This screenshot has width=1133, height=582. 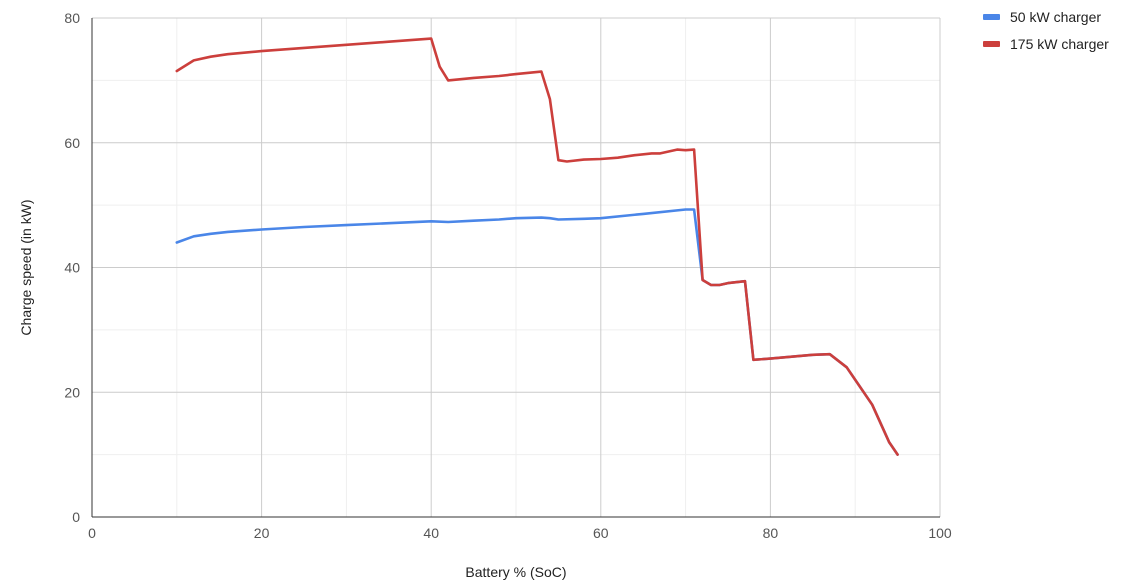 I want to click on y-tick-label: 60, so click(x=72, y=143).